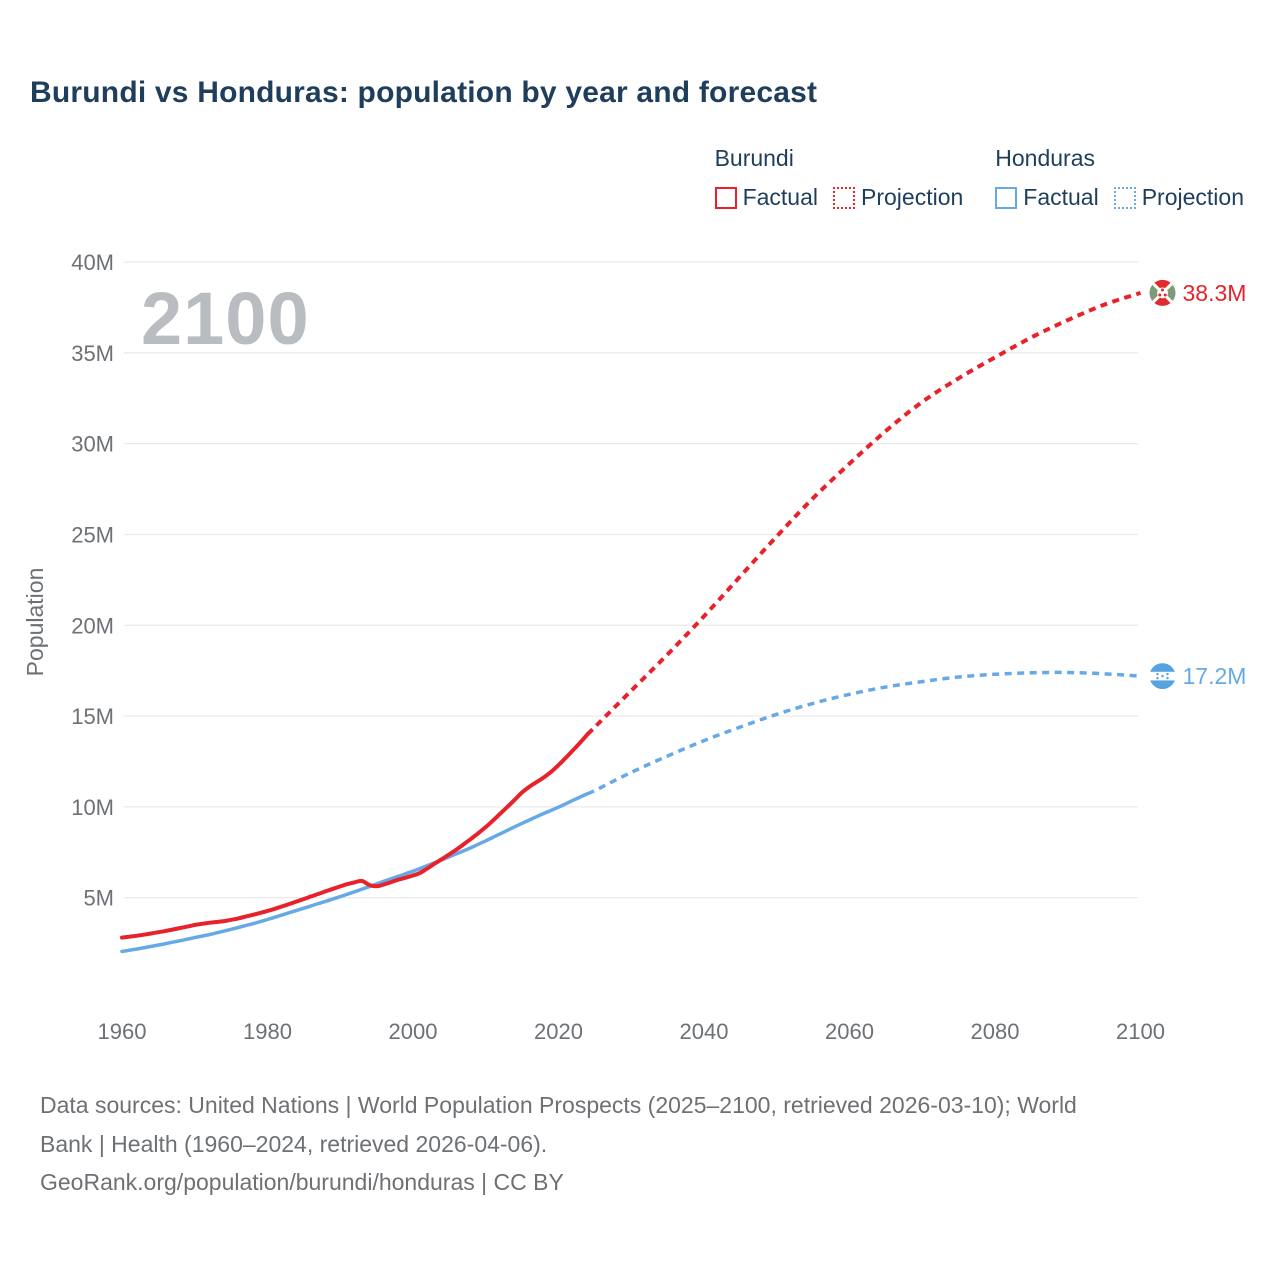 Image resolution: width=1280 pixels, height=1280 pixels. I want to click on legend-group-title-burundi: Burundi, so click(754, 158).